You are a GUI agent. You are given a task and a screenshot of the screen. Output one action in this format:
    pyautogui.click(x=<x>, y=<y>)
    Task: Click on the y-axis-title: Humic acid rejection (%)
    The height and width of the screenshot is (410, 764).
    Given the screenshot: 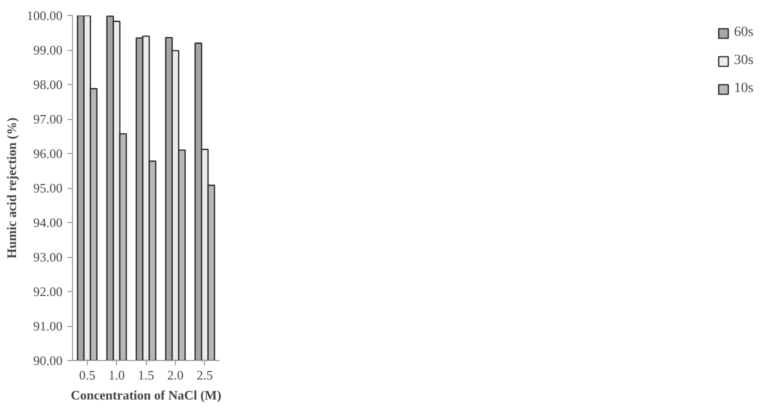 What is the action you would take?
    pyautogui.click(x=11, y=188)
    